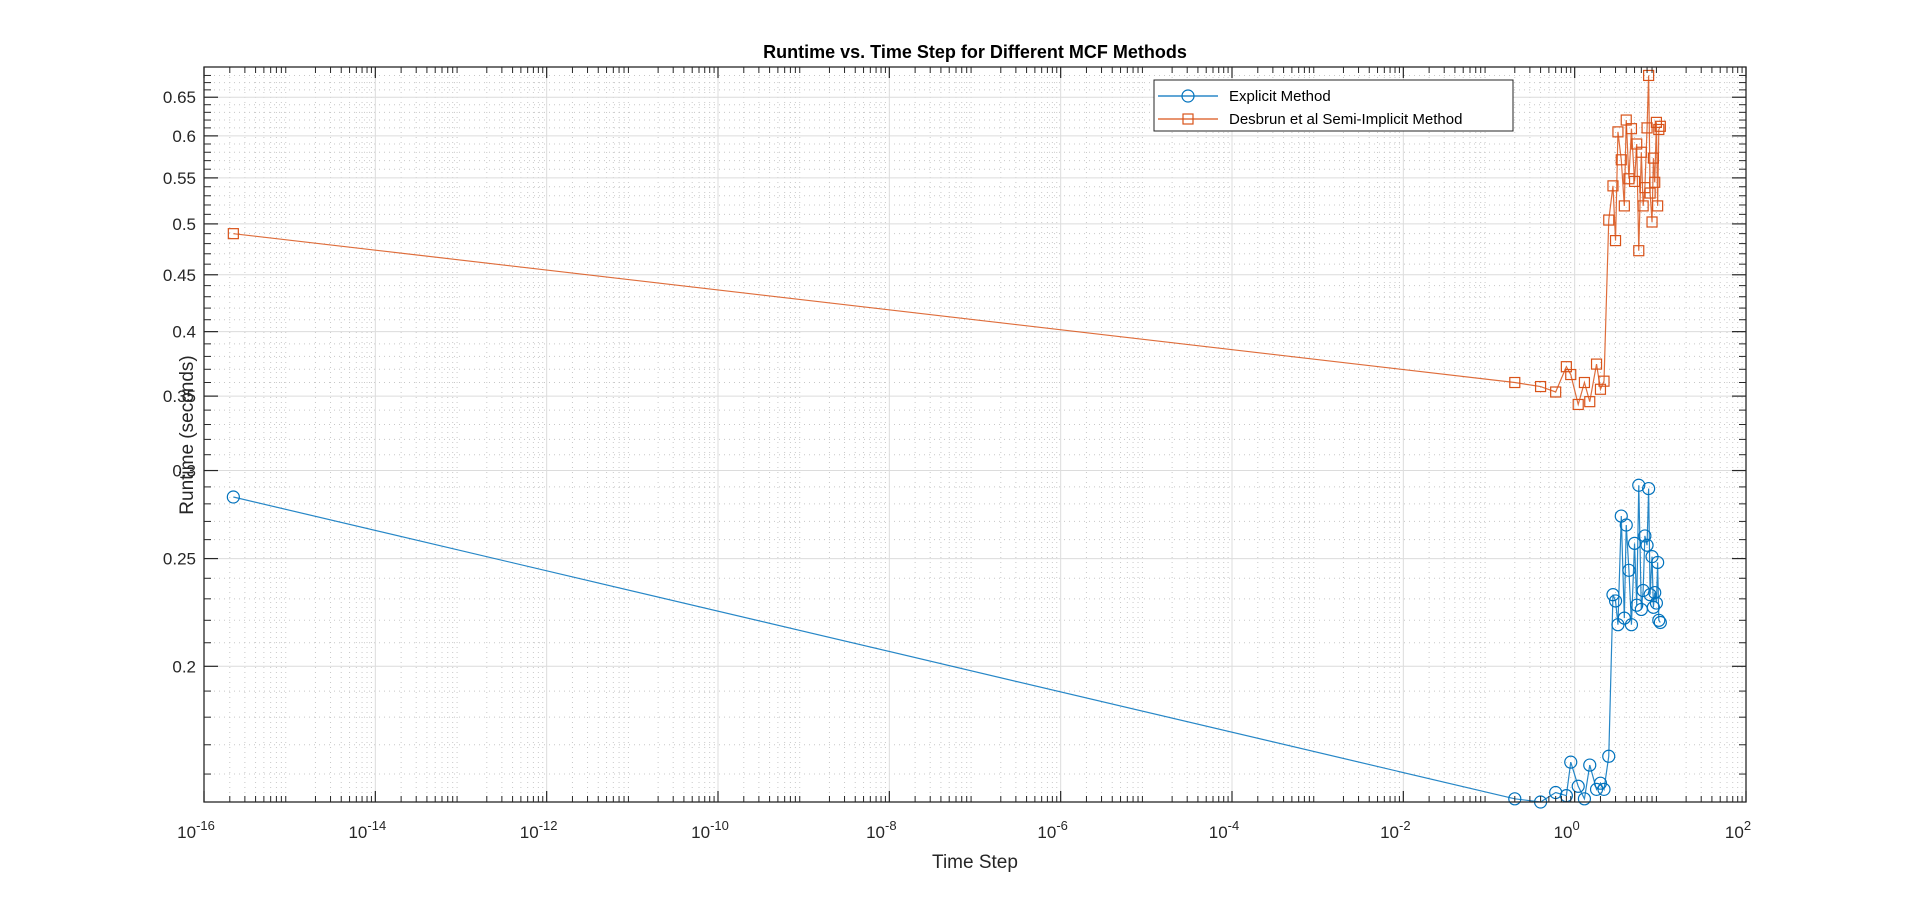  Describe the element at coordinates (179, 559) in the screenshot. I see `y-tick-label: 0.25` at that location.